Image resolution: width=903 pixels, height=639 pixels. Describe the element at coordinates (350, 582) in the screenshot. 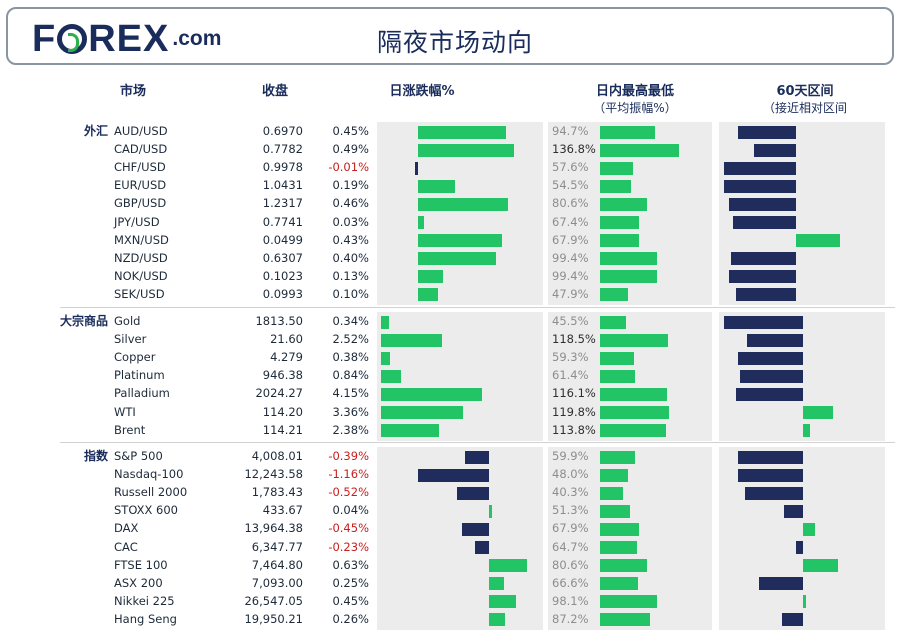

I see `row-change: 0.25%` at that location.